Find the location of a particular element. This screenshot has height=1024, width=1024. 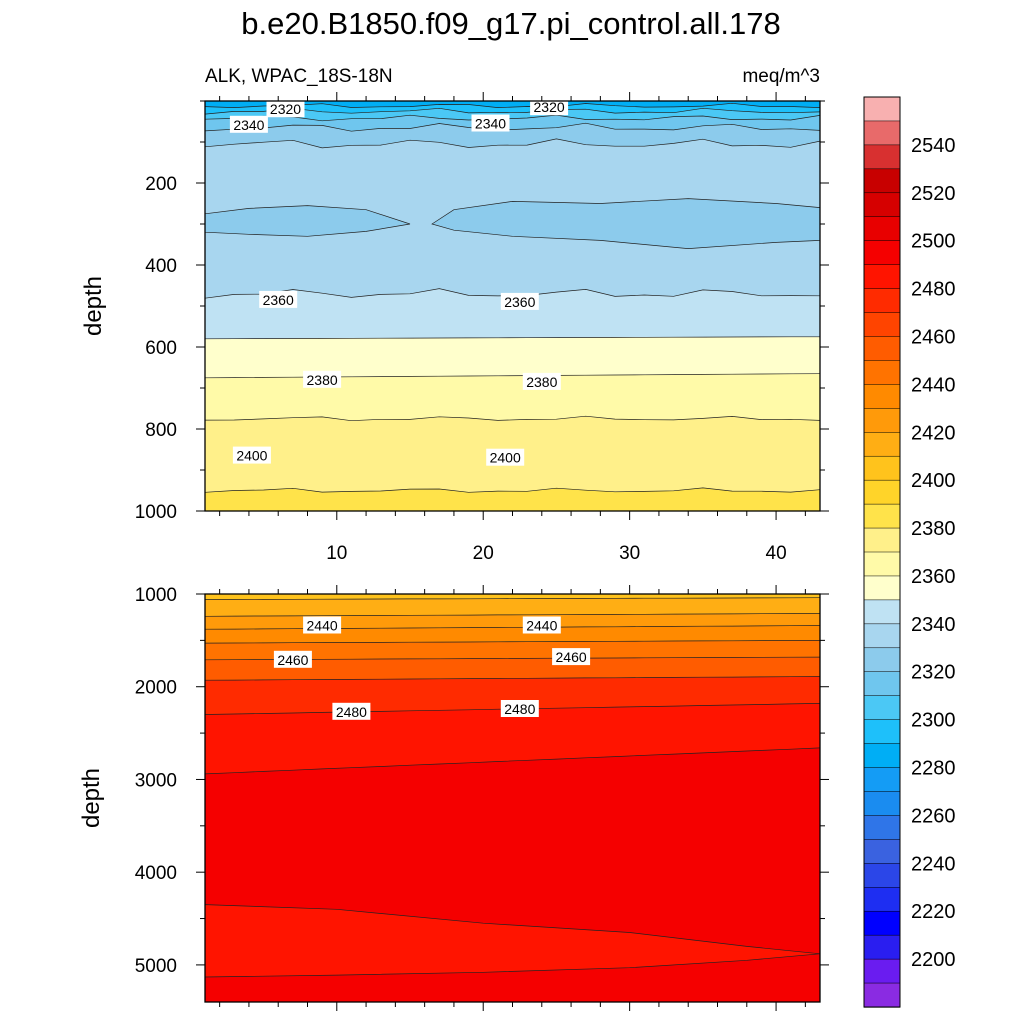

colorbar-label: 2520 is located at coordinates (933, 194).